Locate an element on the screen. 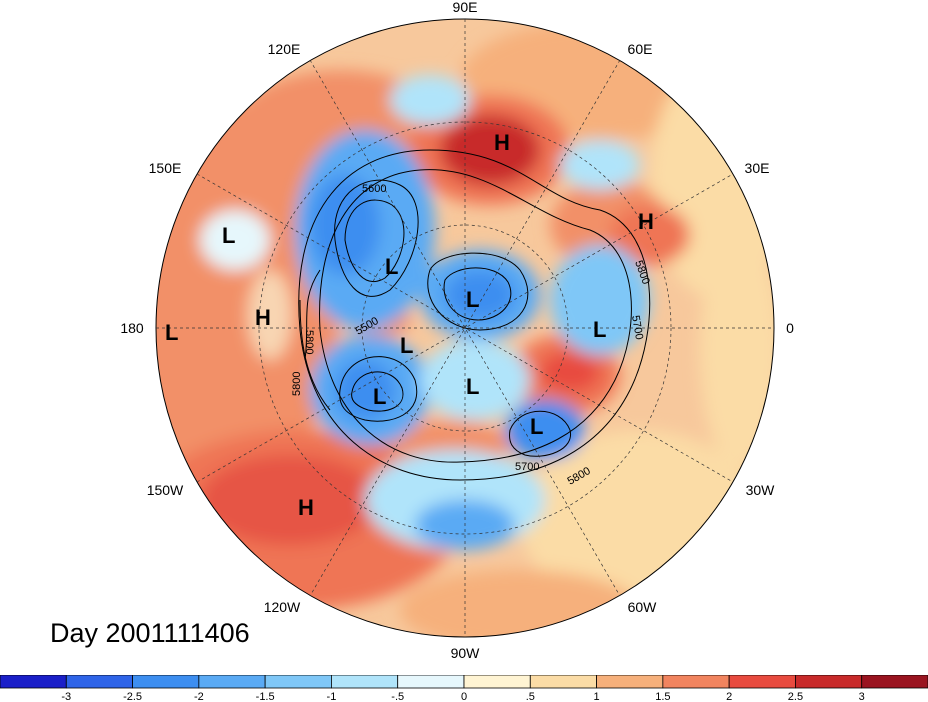  lon-label: 120E is located at coordinates (284, 49).